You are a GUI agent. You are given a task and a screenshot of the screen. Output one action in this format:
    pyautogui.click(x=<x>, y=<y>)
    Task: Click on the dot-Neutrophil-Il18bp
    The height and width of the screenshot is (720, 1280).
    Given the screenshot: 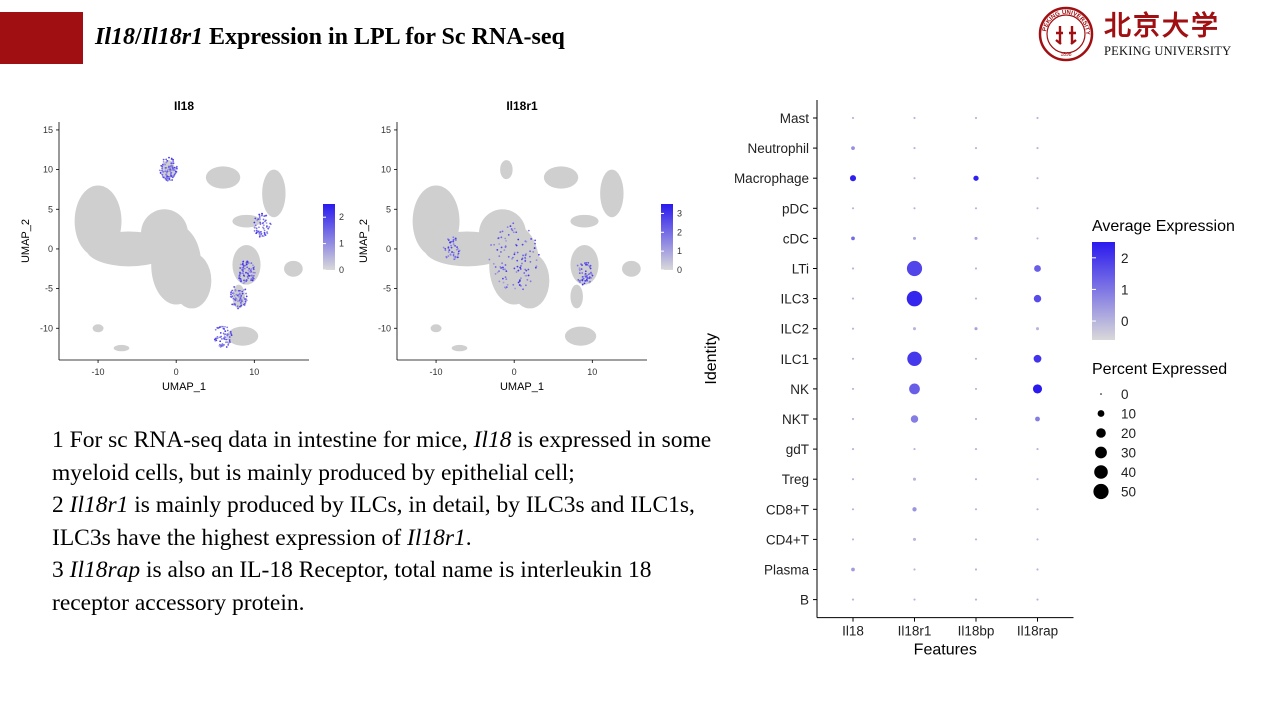 What is the action you would take?
    pyautogui.click(x=976, y=148)
    